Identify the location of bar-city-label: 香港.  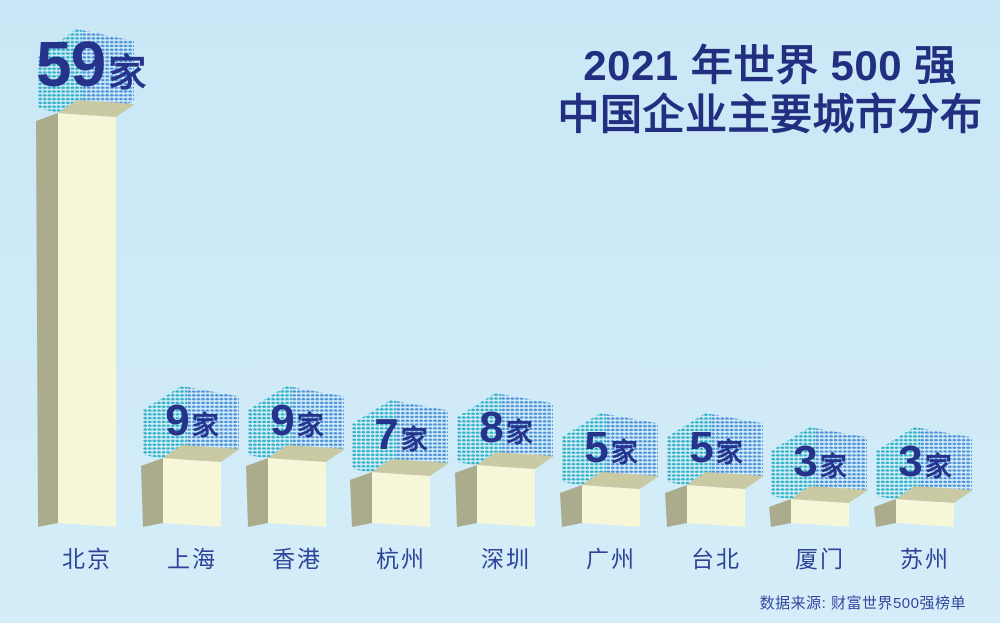
(297, 559).